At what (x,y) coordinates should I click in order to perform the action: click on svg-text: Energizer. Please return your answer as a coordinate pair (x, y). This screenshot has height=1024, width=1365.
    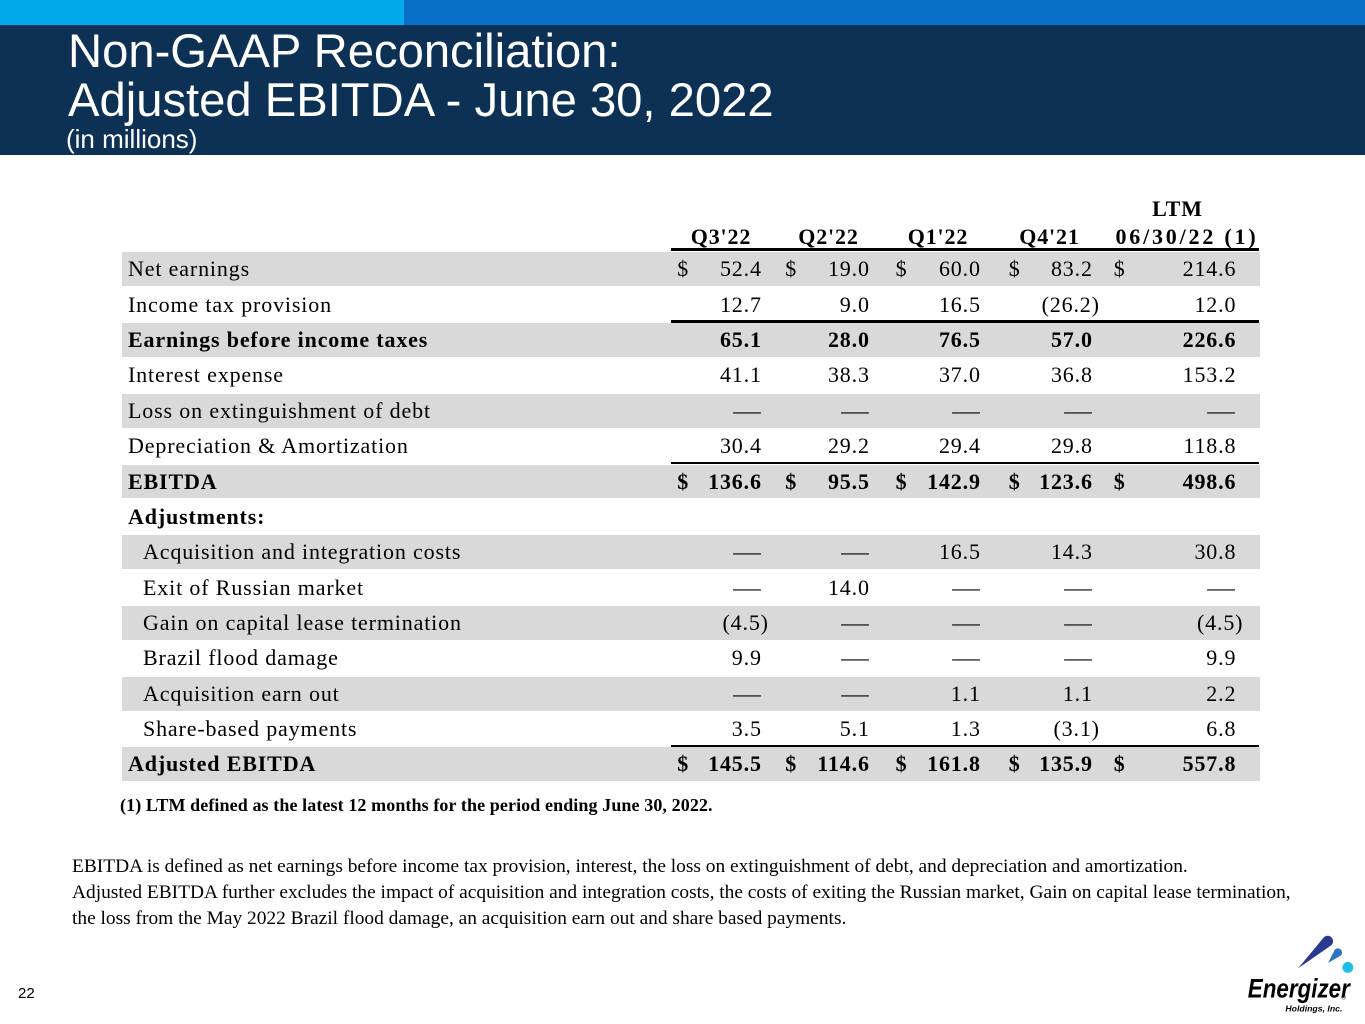
    Looking at the image, I should click on (1299, 989).